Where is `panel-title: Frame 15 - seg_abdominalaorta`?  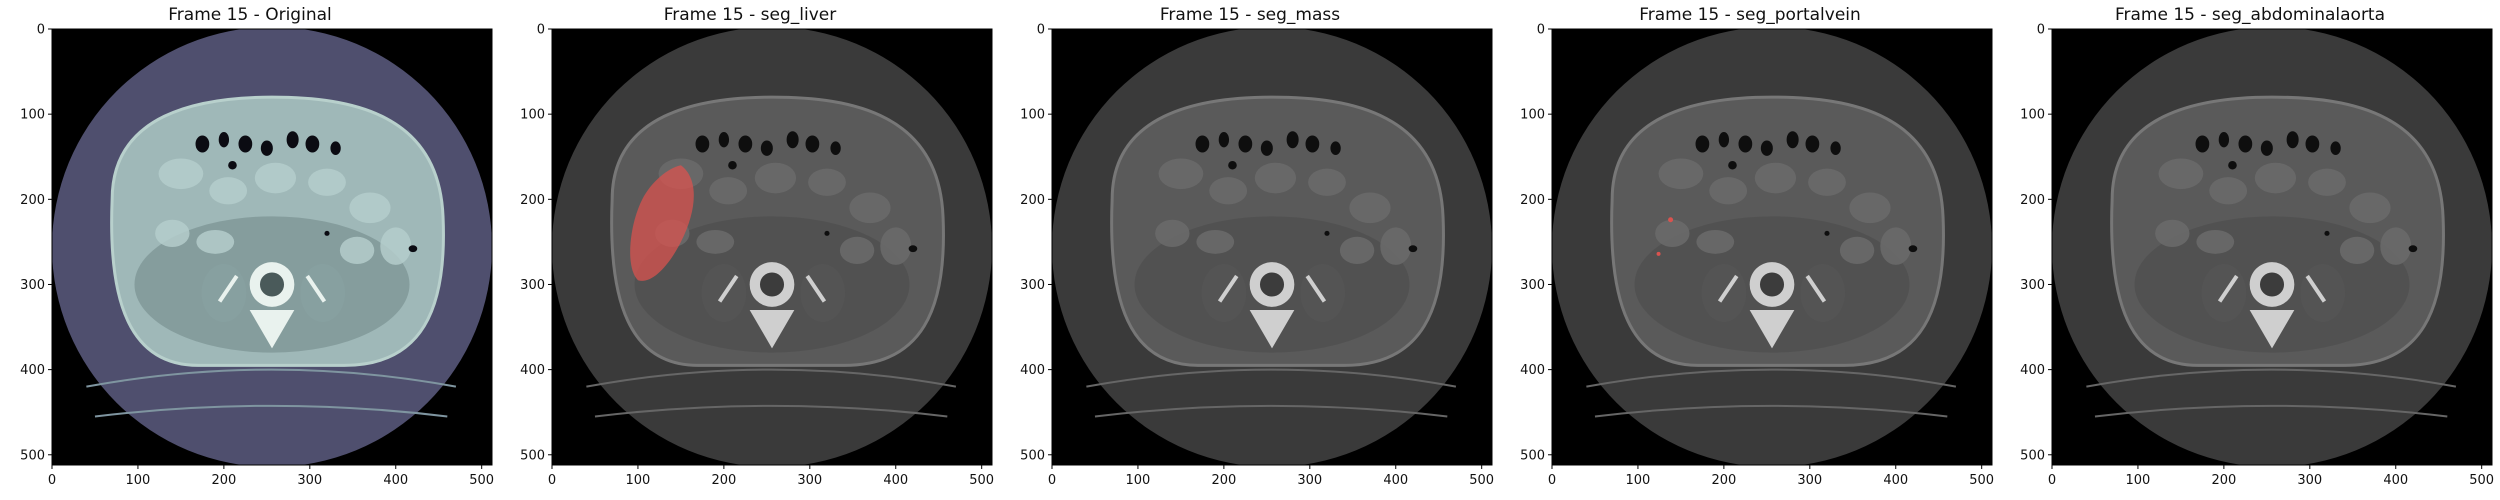 panel-title: Frame 15 - seg_abdominalaorta is located at coordinates (2250, 15).